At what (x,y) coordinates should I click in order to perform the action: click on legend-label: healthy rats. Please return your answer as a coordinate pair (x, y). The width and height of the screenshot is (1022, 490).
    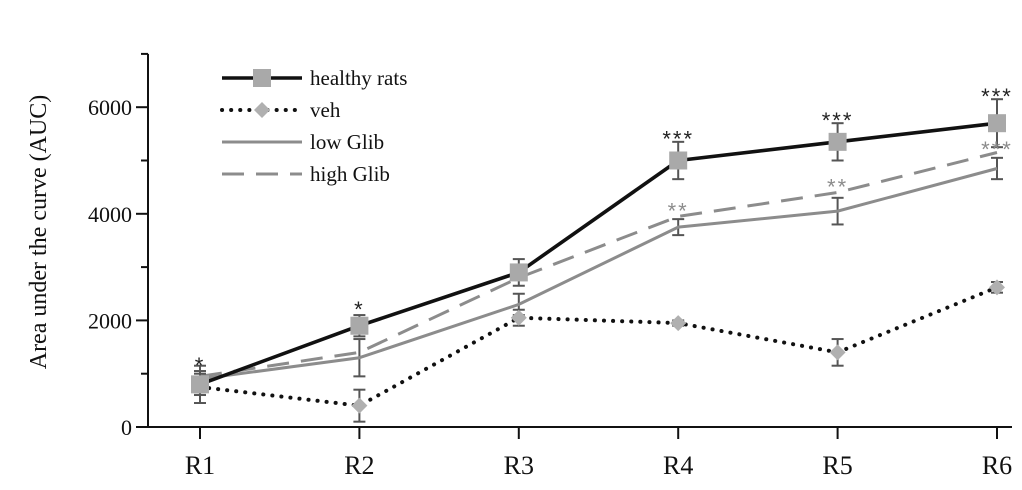
    Looking at the image, I should click on (358, 78).